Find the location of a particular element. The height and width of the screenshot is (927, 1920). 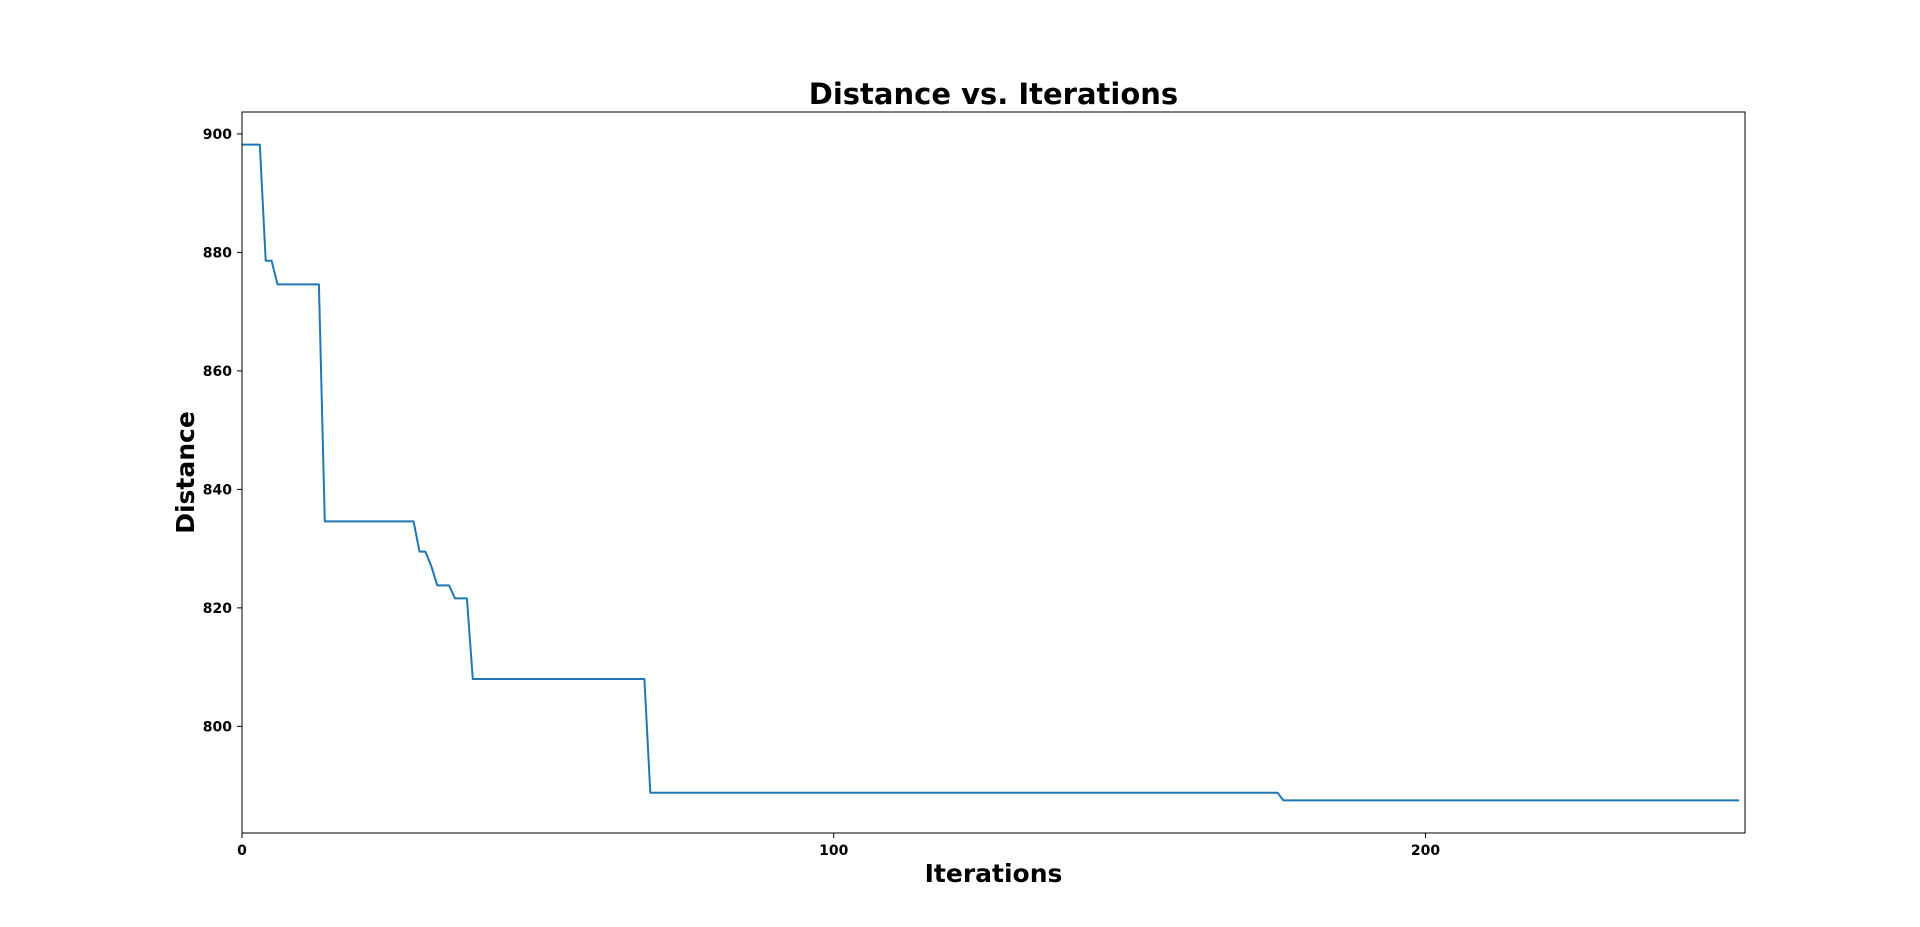

x-axis-ticks: 0 100 200 is located at coordinates (838, 846).